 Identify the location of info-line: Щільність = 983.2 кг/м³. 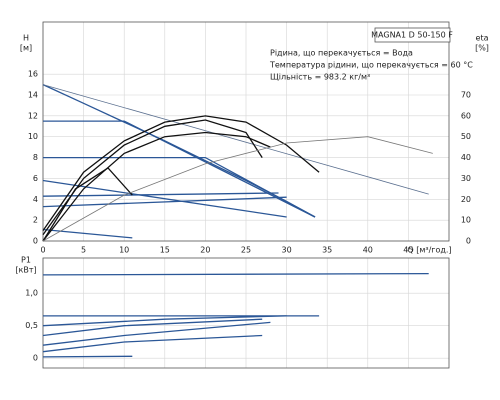
(320, 77).